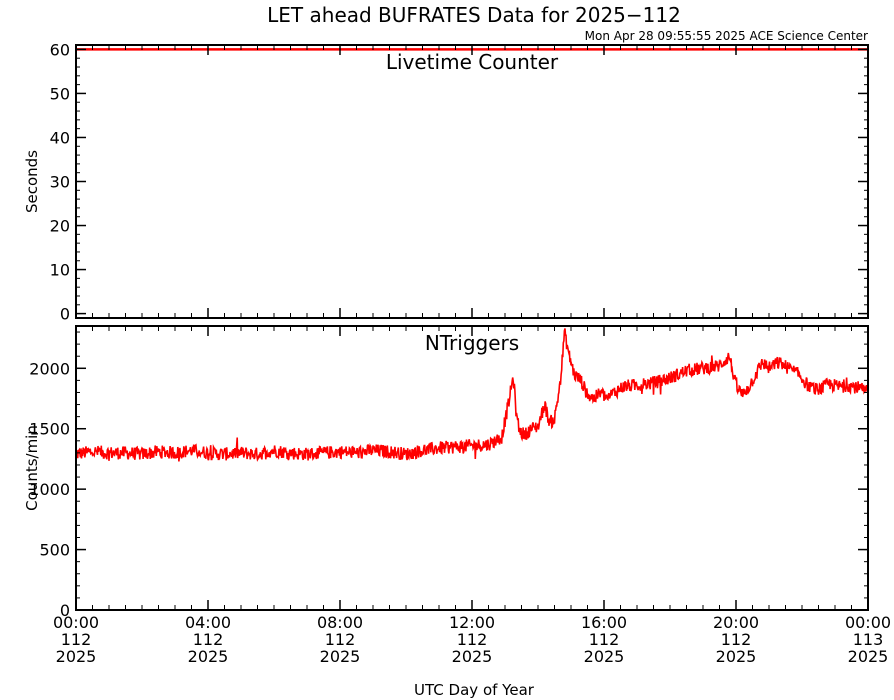 The image size is (894, 700). Describe the element at coordinates (60, 182) in the screenshot. I see `y-tick-label: 30` at that location.